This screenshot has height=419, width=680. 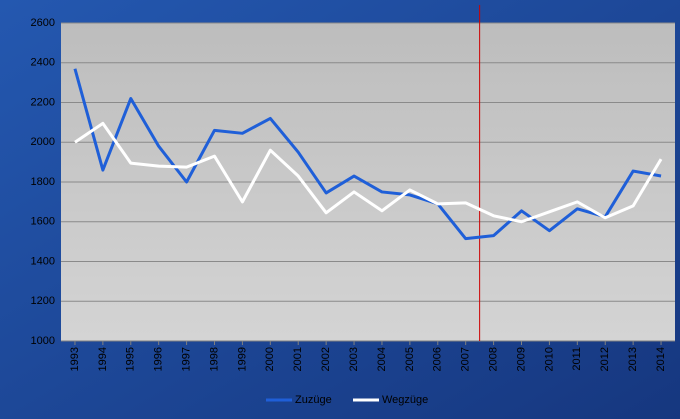 What do you see at coordinates (214, 359) in the screenshot?
I see `x-tick-label: 1998` at bounding box center [214, 359].